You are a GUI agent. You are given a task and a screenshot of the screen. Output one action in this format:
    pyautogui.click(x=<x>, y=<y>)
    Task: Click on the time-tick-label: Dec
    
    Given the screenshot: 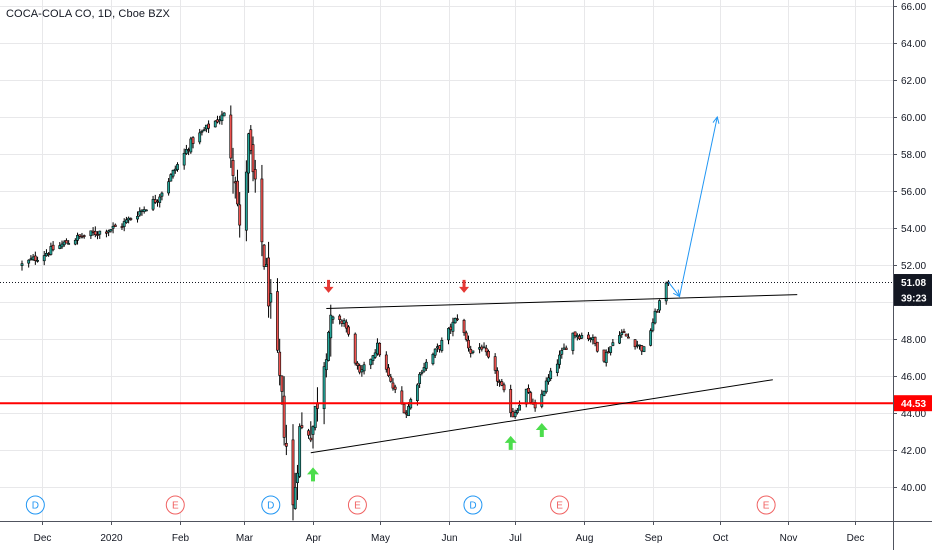 What is the action you would take?
    pyautogui.click(x=856, y=538)
    